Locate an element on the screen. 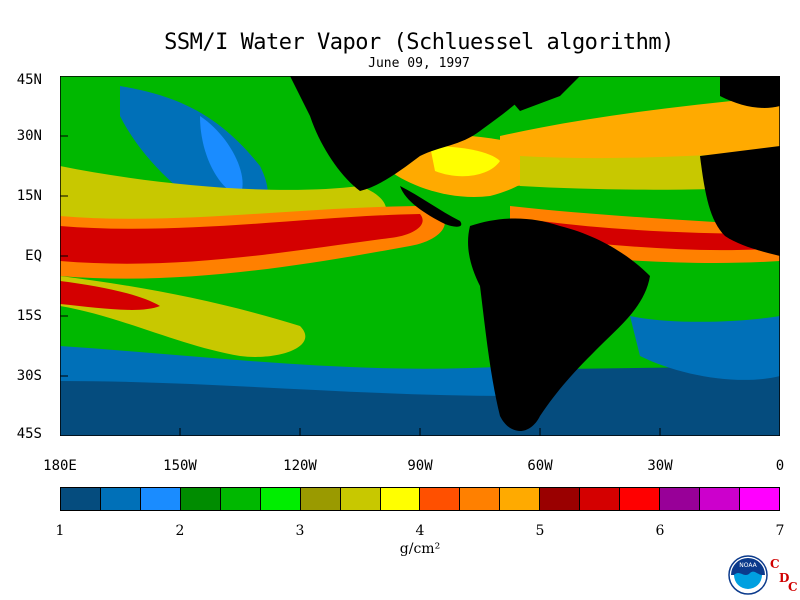 This screenshot has height=600, width=800. lat-label-15s: 15S is located at coordinates (29, 316).